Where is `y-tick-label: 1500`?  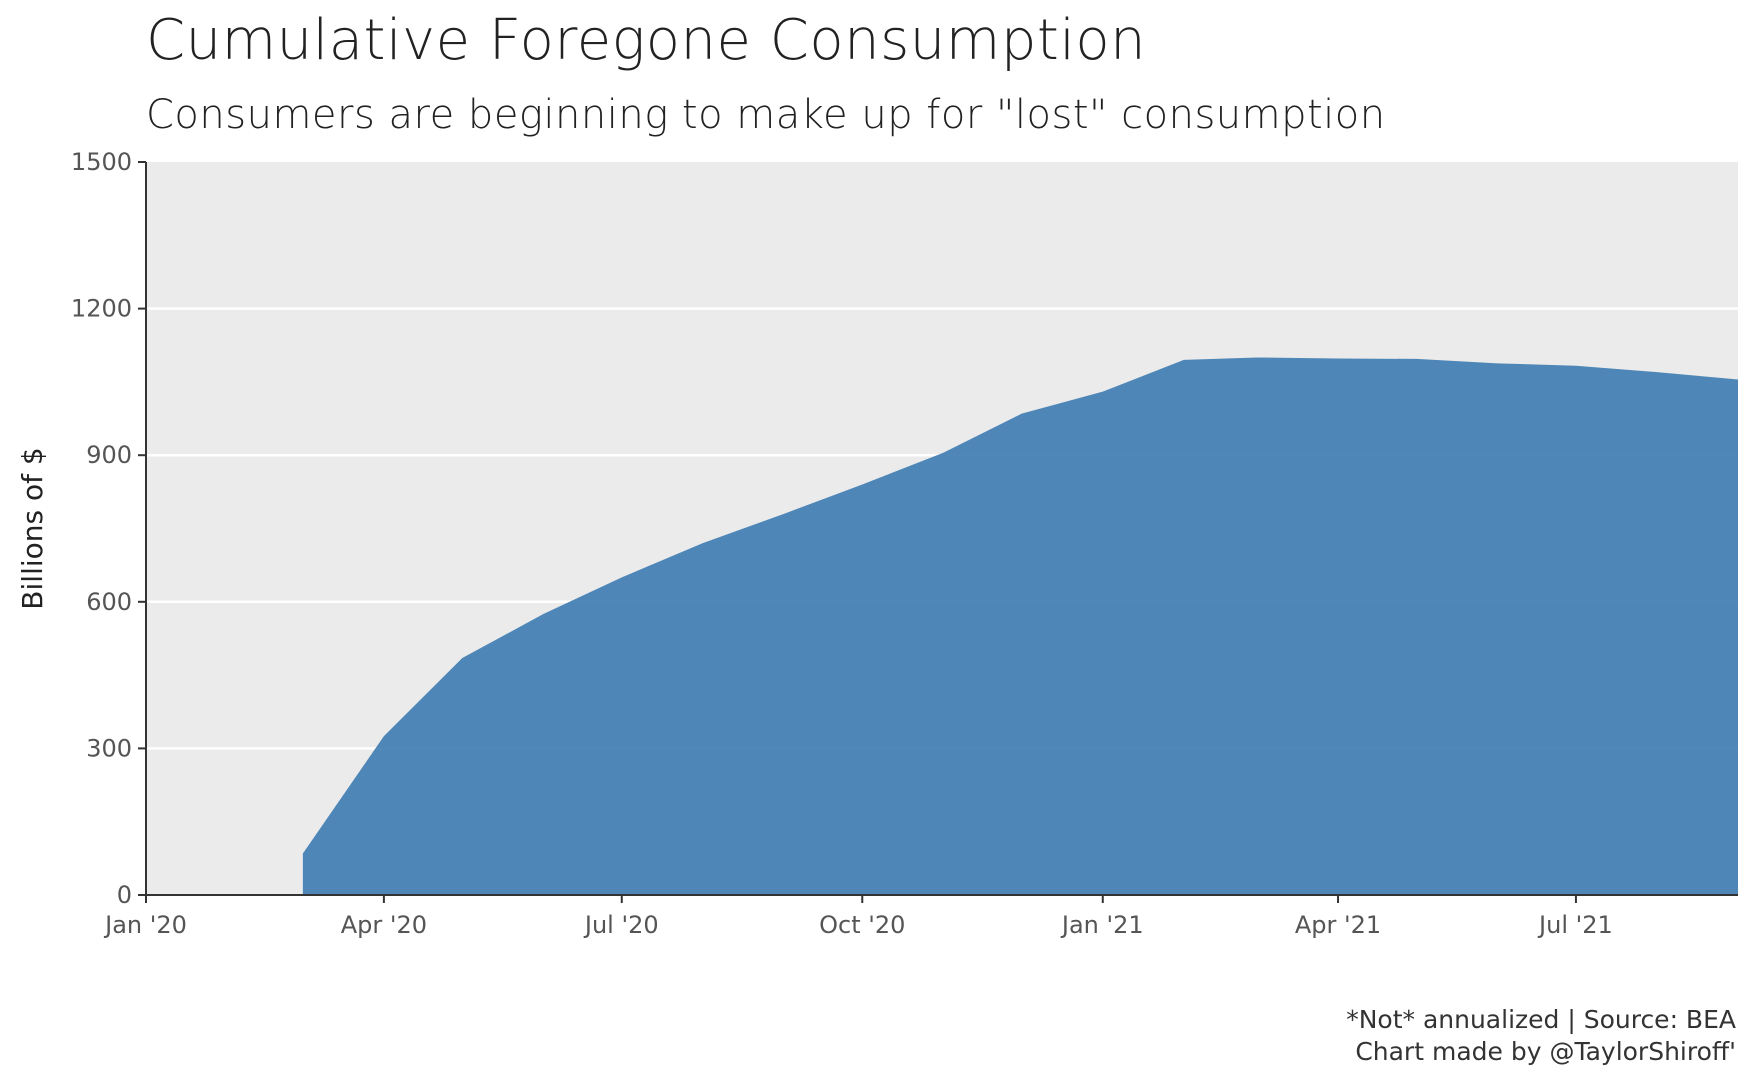
y-tick-label: 1500 is located at coordinates (101, 162).